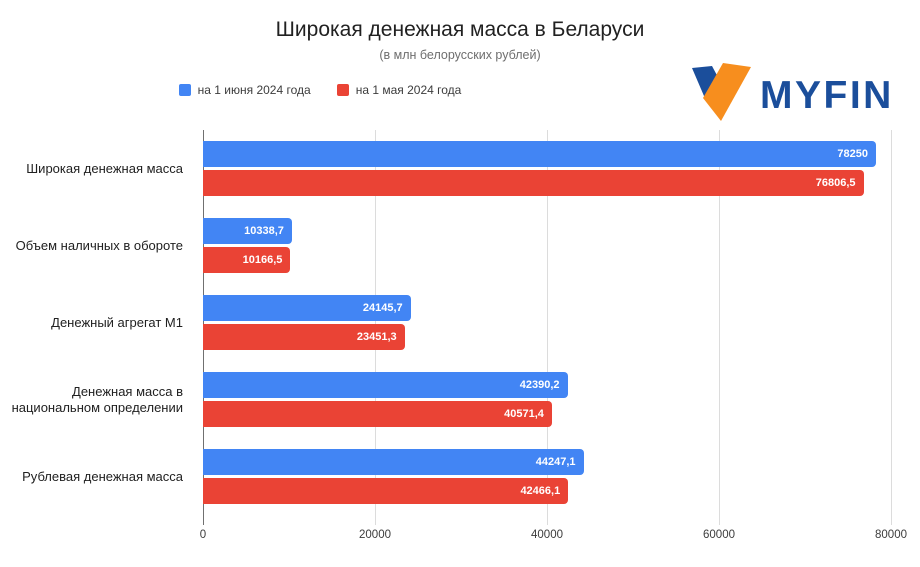 The image size is (920, 567). I want to click on bar-group: 42390,2 40571,4, so click(547, 399).